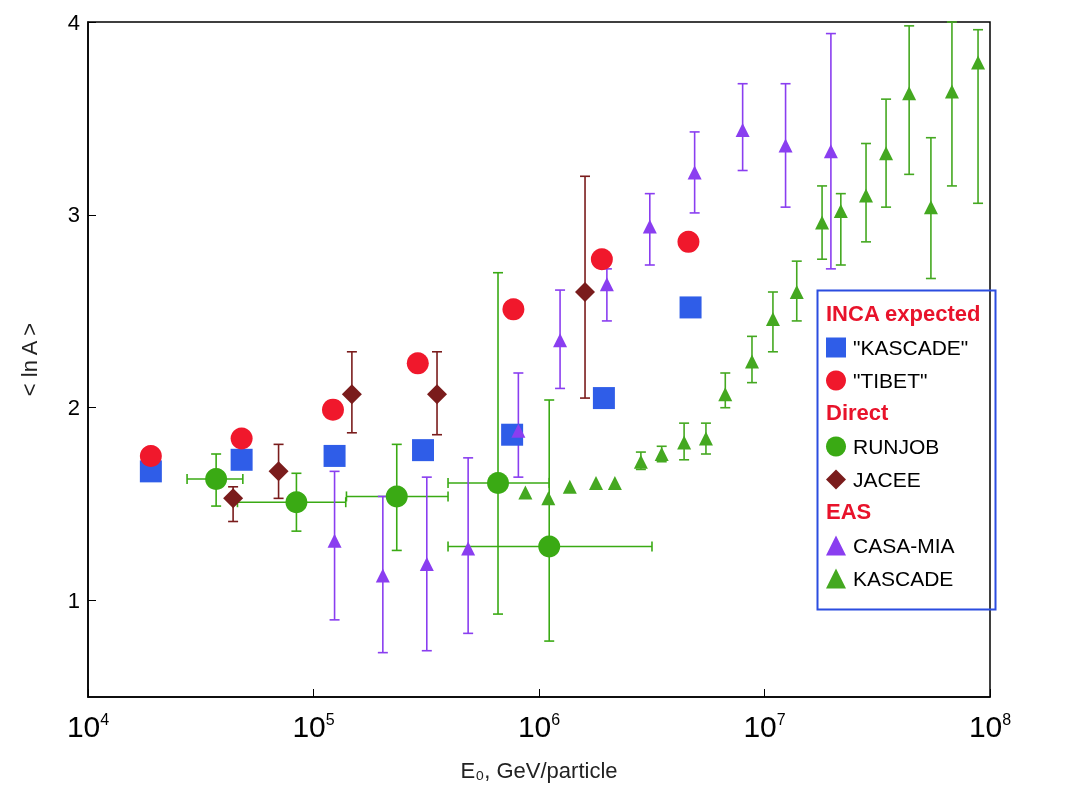  I want to click on x-axis-title: E₀, GeV/particle, so click(539, 770).